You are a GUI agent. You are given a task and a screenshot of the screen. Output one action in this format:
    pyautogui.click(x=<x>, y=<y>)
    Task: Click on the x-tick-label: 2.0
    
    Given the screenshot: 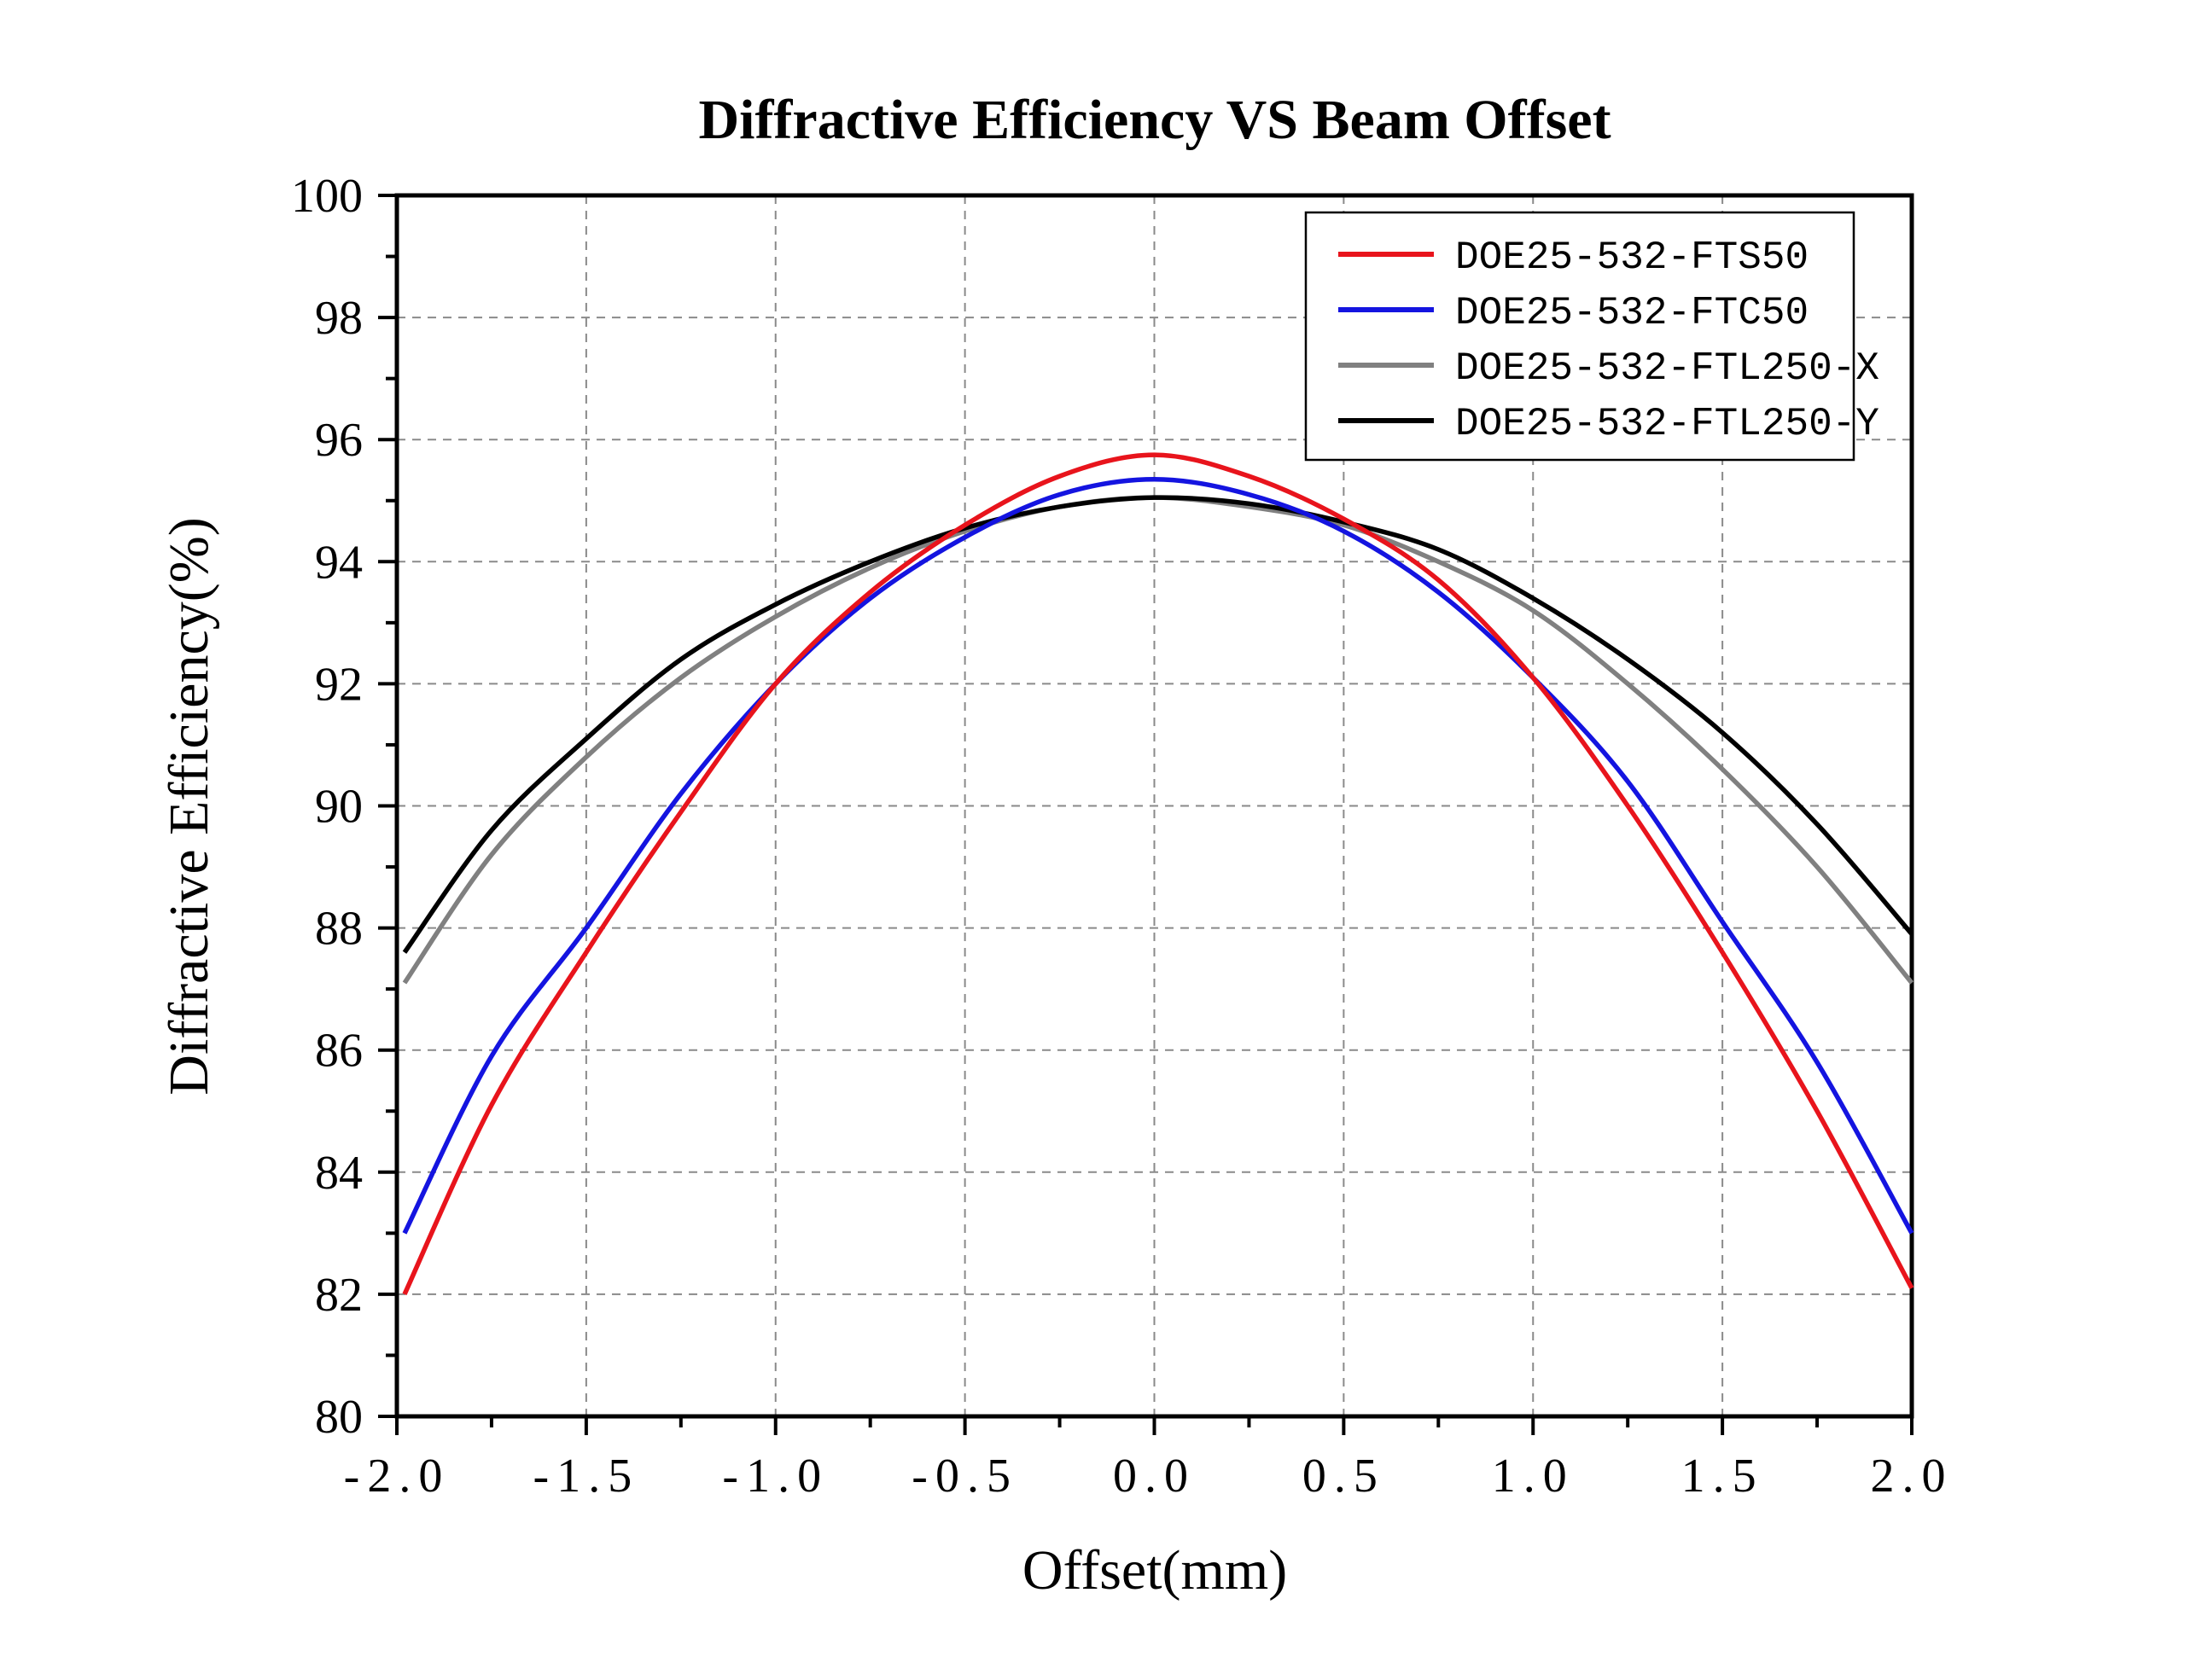 What is the action you would take?
    pyautogui.click(x=1912, y=1477)
    